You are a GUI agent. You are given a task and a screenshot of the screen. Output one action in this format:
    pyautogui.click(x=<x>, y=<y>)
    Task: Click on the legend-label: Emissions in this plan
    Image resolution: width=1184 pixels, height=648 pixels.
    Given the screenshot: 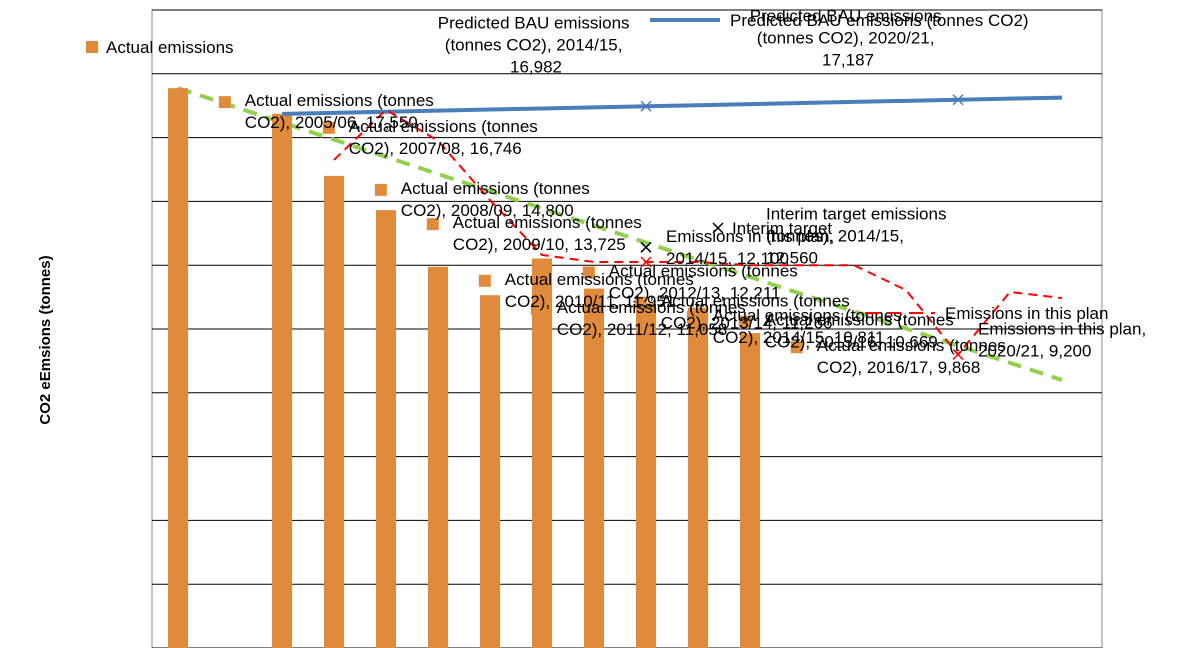 What is the action you would take?
    pyautogui.click(x=1026, y=313)
    